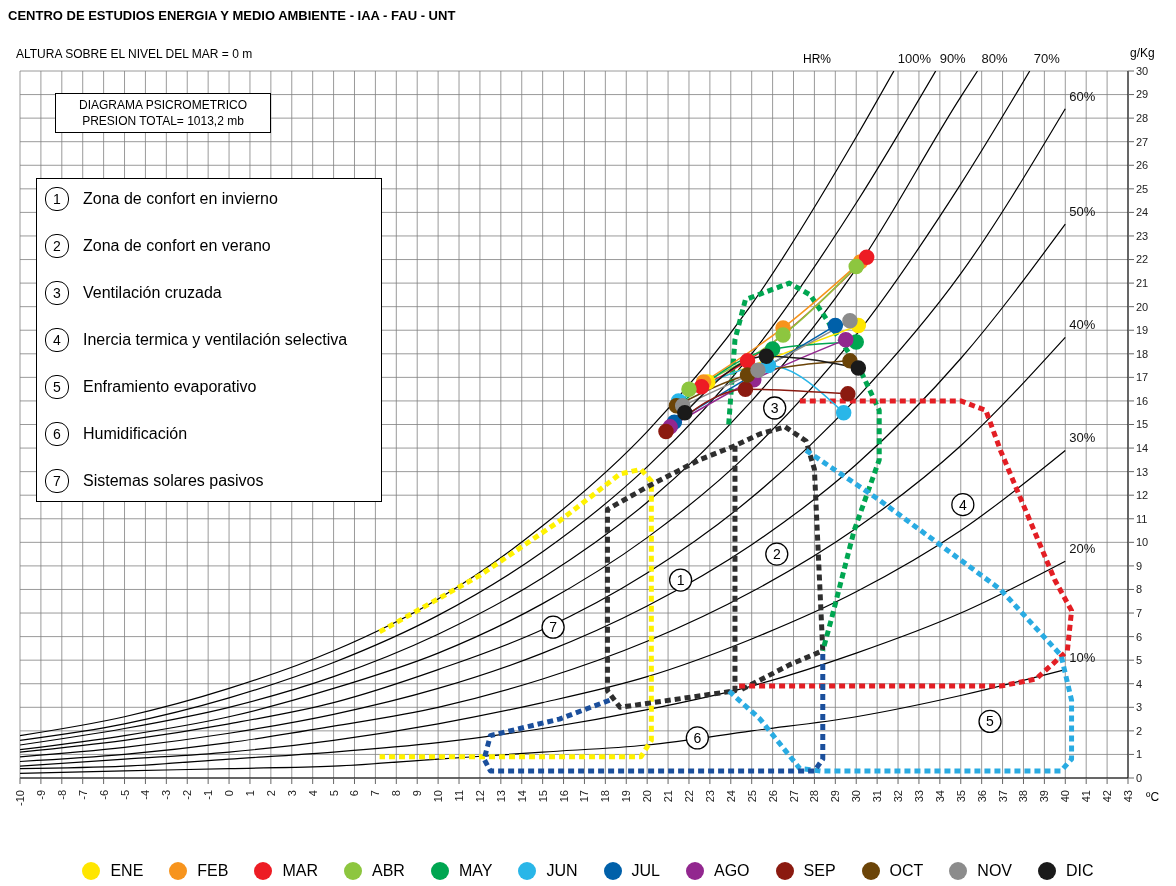 The width and height of the screenshot is (1176, 886). Describe the element at coordinates (1142, 542) in the screenshot. I see `y-tick-label: 10` at that location.